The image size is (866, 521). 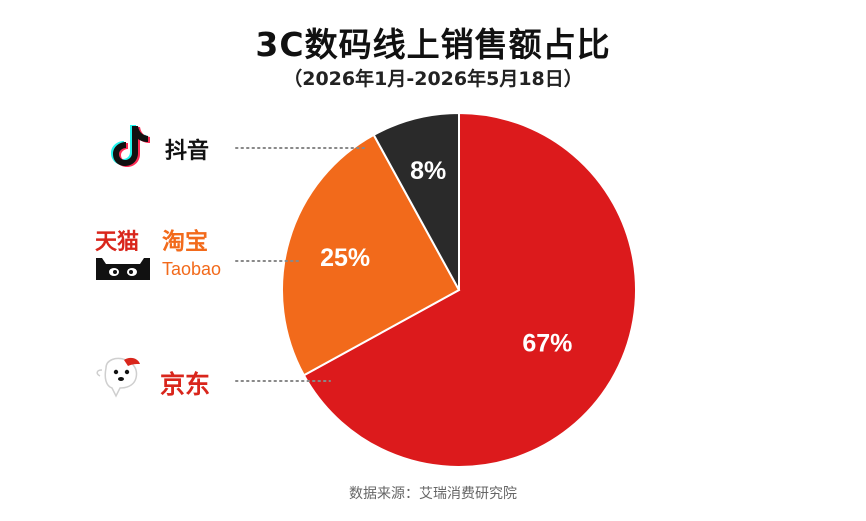 What do you see at coordinates (160, 146) in the screenshot?
I see `legend-douyin: 抖音` at bounding box center [160, 146].